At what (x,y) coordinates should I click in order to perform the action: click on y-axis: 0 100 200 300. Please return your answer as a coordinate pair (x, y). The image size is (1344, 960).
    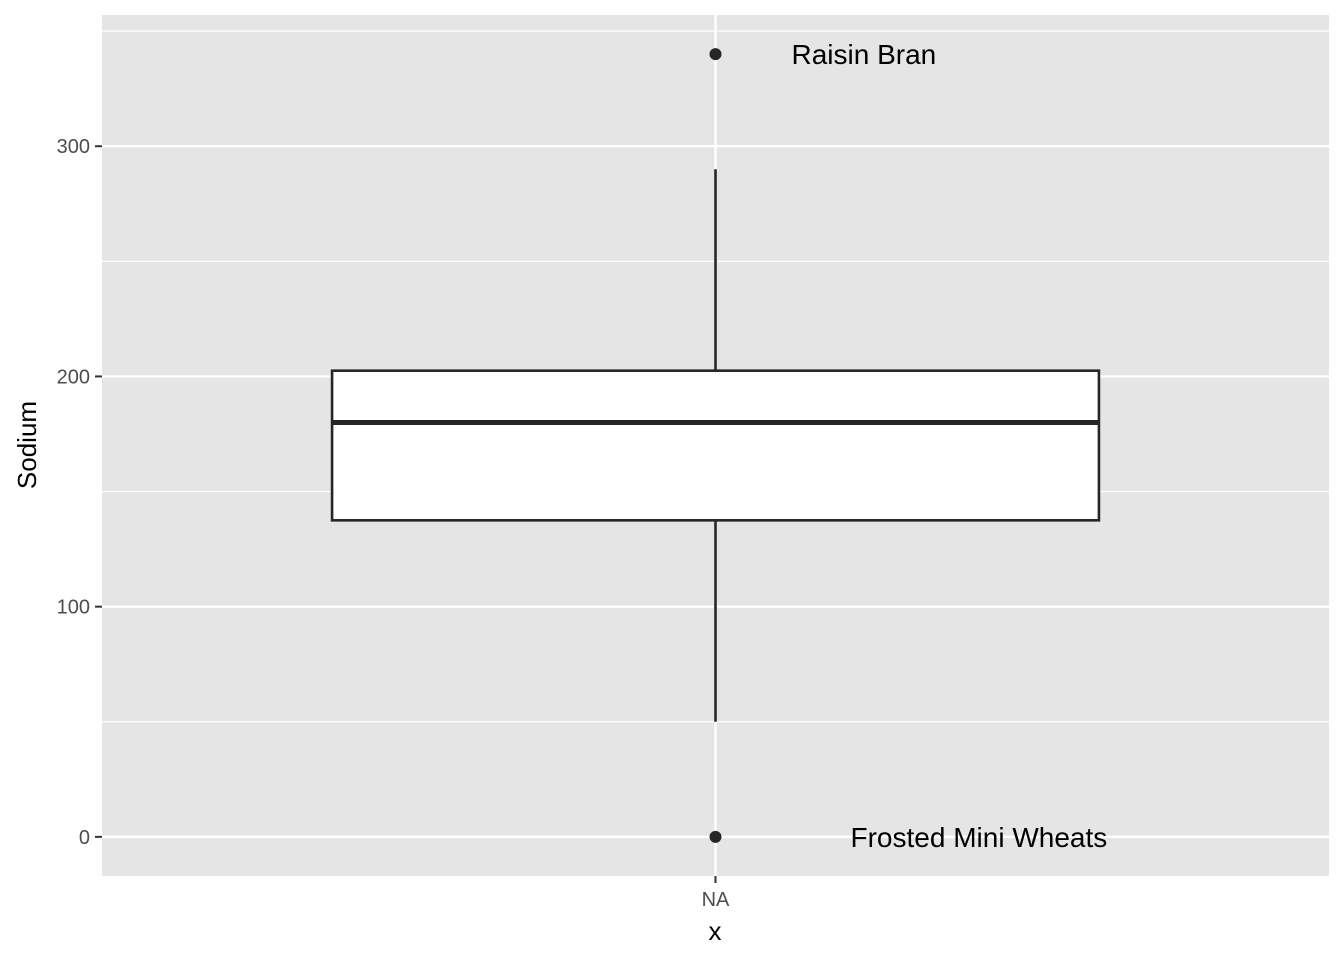
    Looking at the image, I should click on (79, 492).